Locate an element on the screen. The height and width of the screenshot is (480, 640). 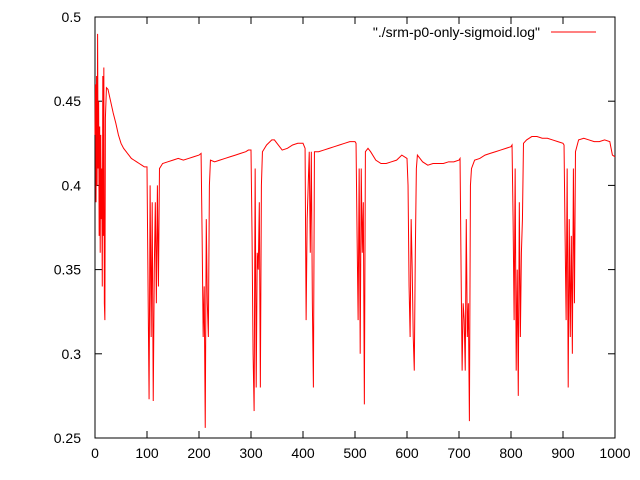
y-tick-label: 0.3 is located at coordinates (72, 354).